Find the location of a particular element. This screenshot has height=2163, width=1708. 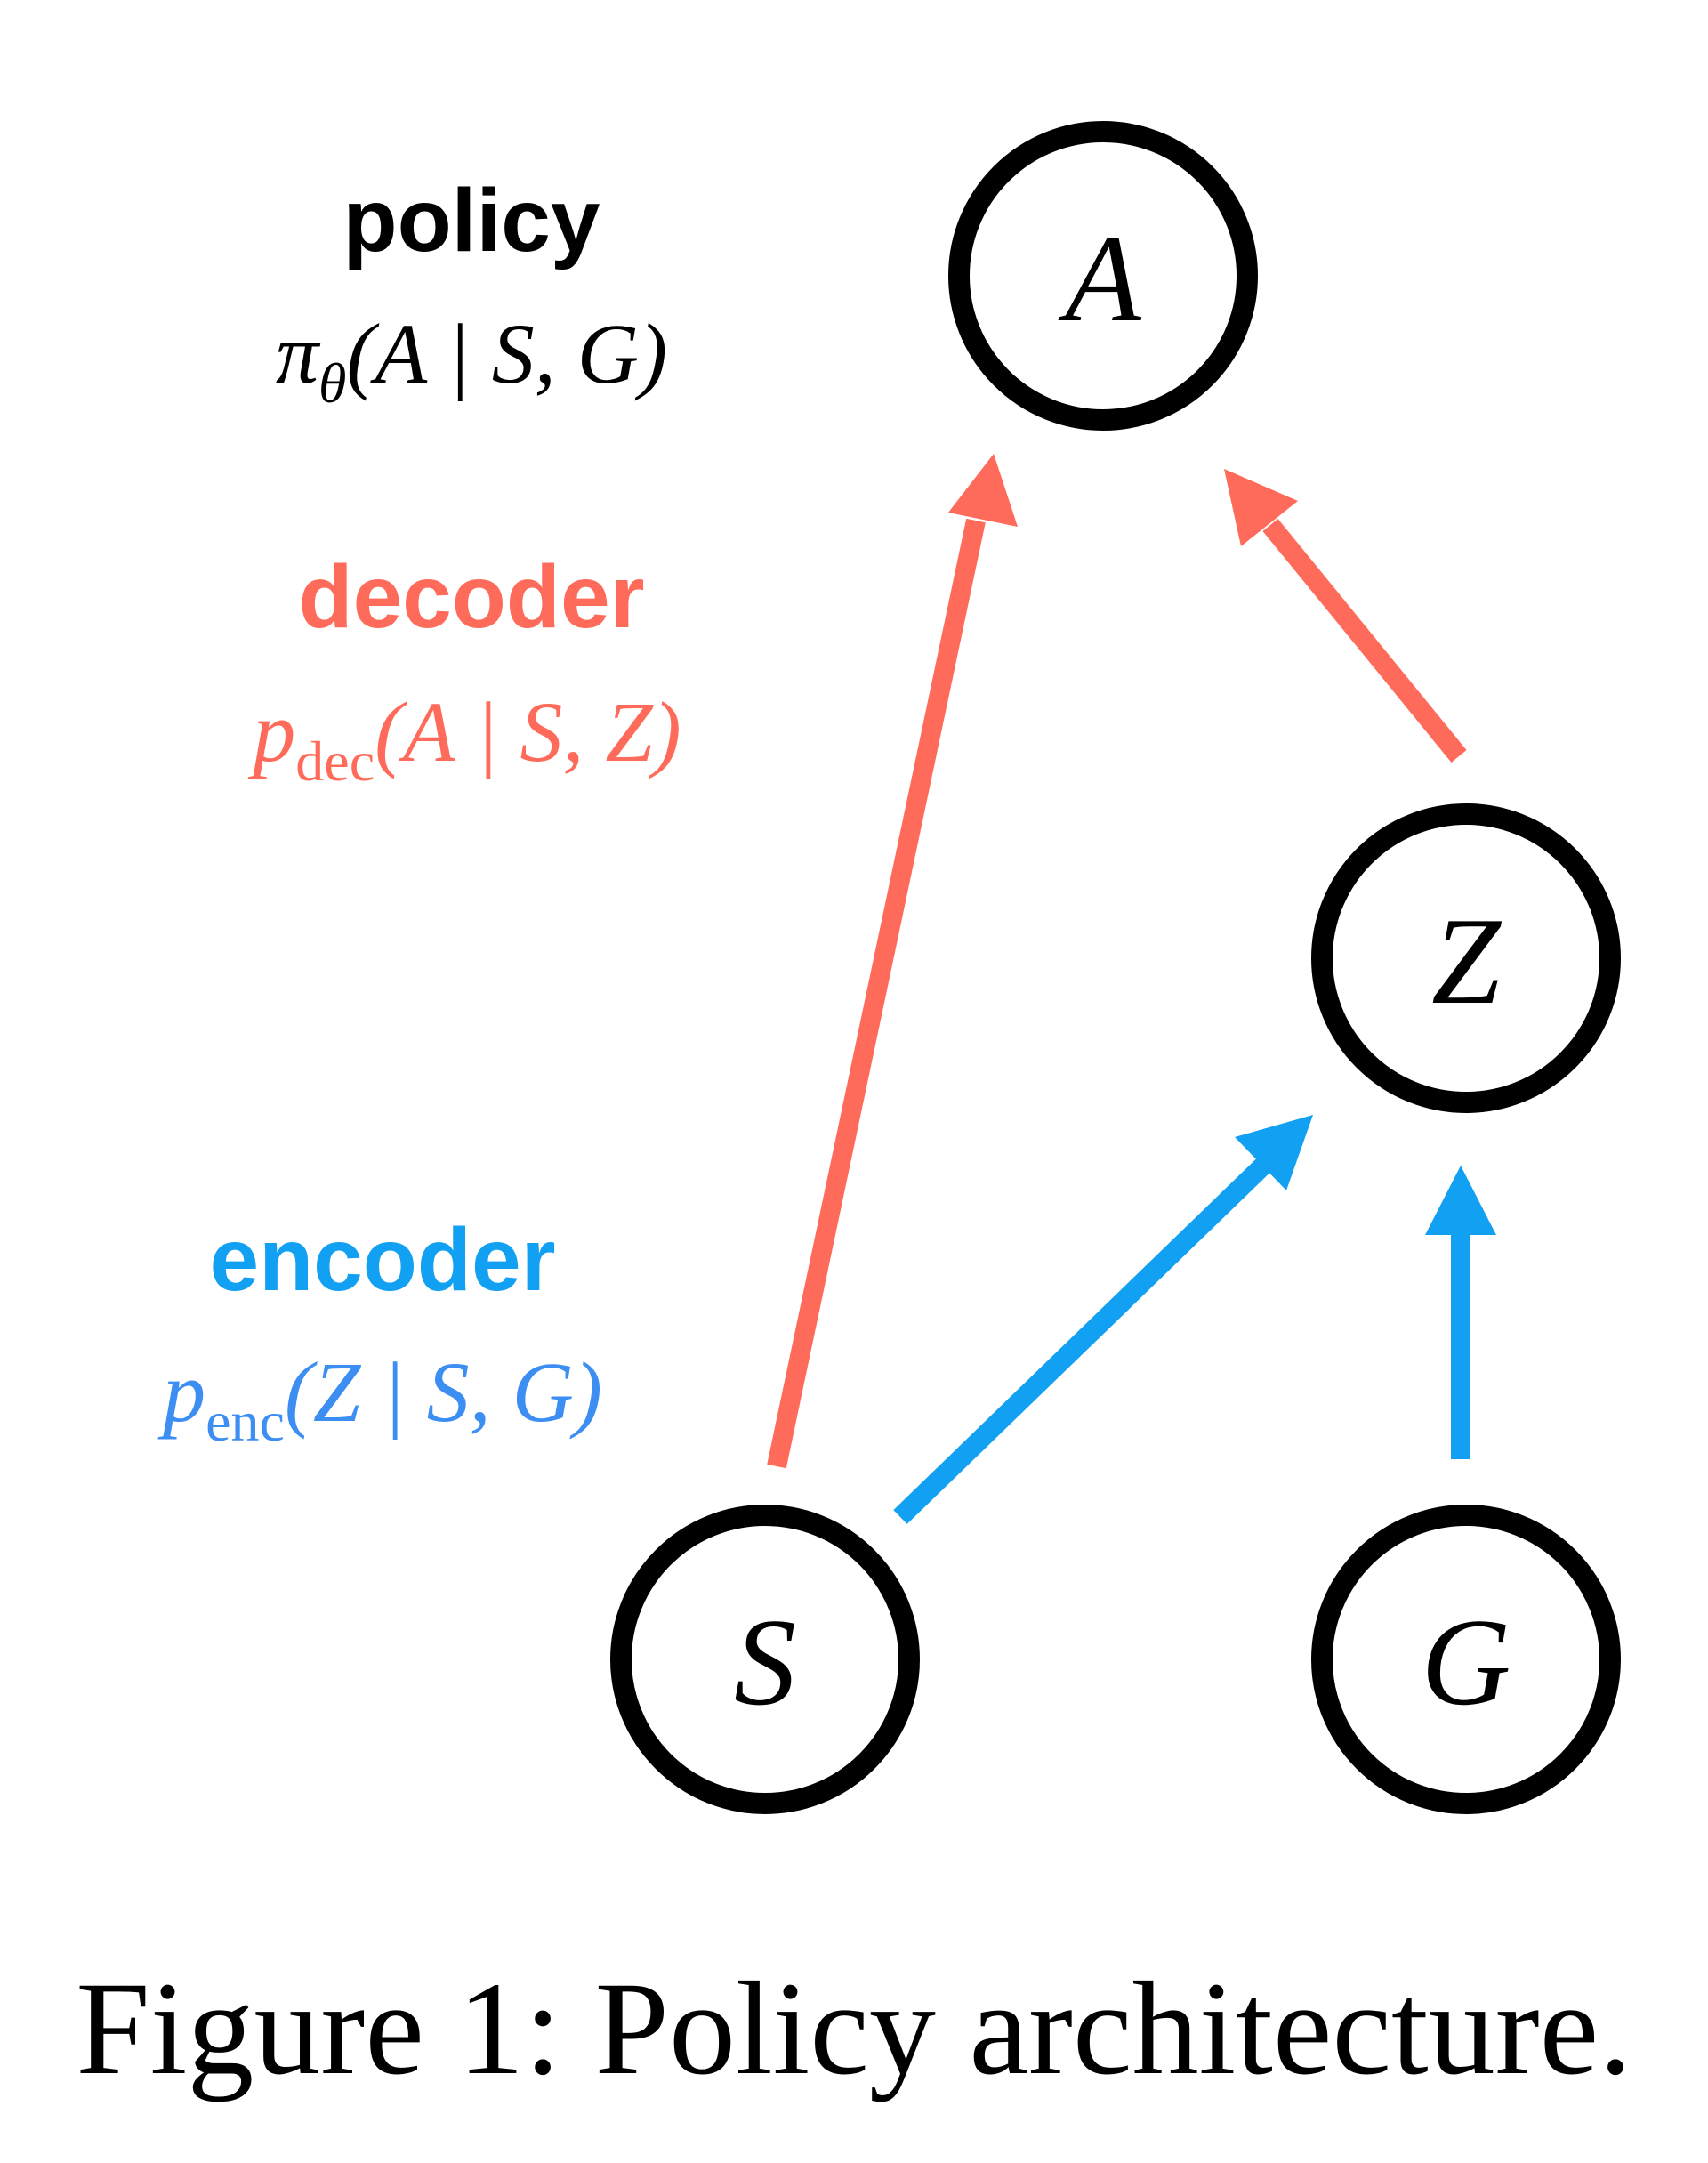

edge-s-to-a-shaft is located at coordinates (876, 993).